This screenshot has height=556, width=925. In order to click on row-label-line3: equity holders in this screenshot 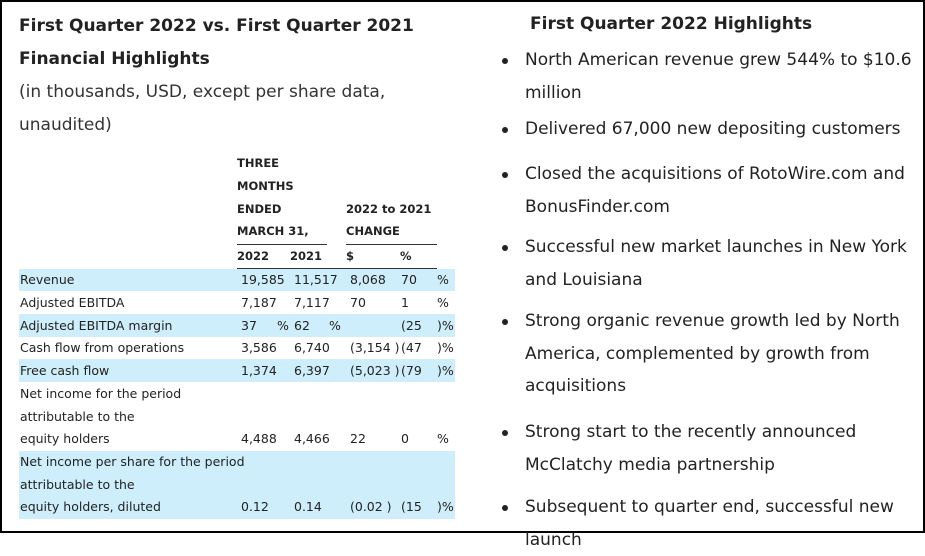, I will do `click(65, 438)`.